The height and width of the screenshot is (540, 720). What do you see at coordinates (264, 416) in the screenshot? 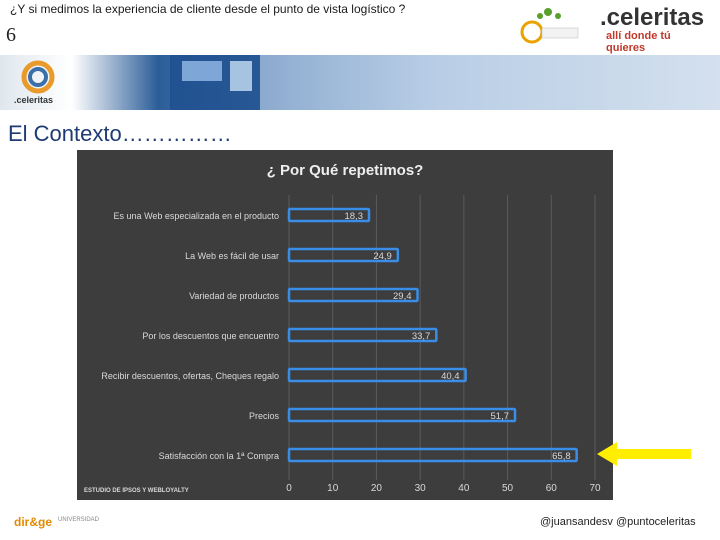
I see `category-label: Precios` at bounding box center [264, 416].